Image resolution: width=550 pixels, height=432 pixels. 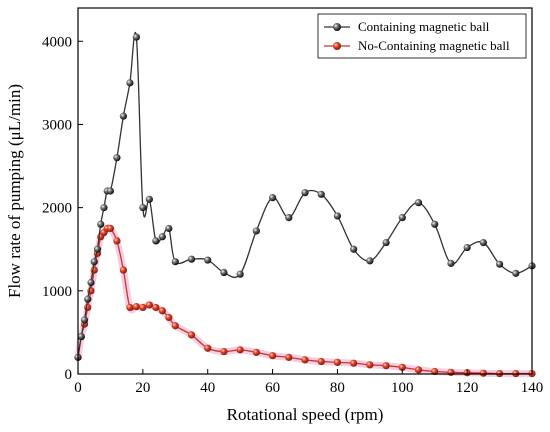 I want to click on x-tick-label: 100, so click(x=402, y=388).